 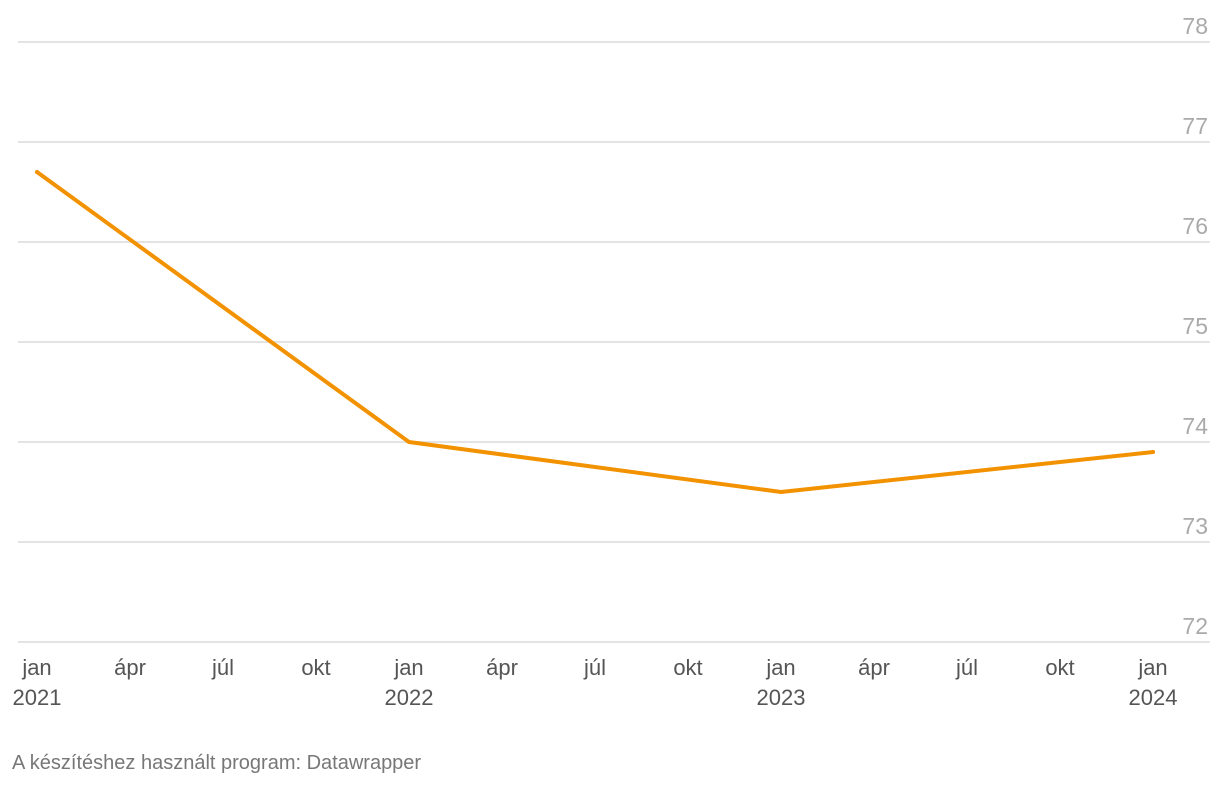 I want to click on x-tick-label-9: ápr, so click(x=874, y=667).